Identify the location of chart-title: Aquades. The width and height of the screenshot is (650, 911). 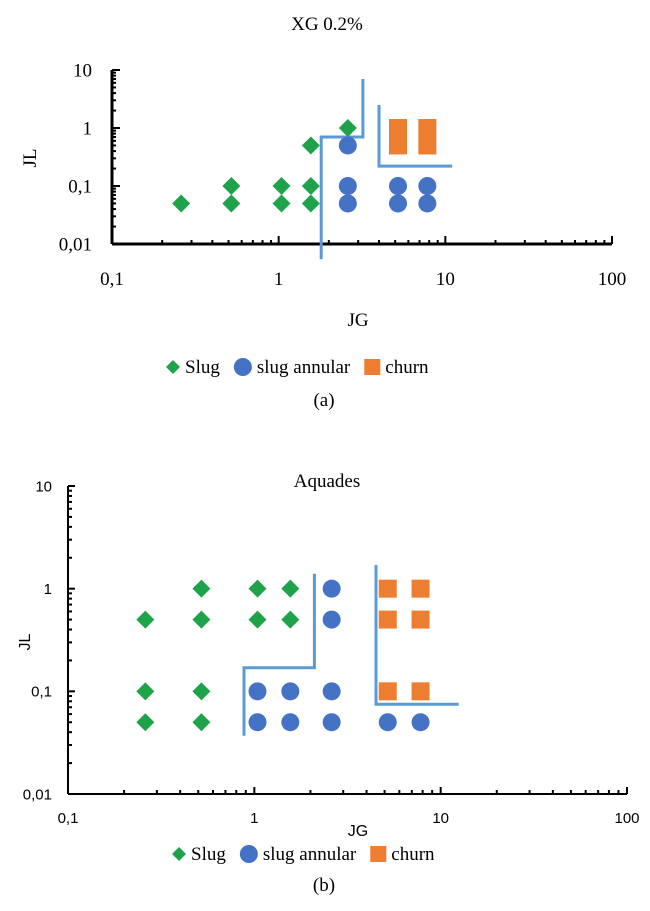
(327, 481).